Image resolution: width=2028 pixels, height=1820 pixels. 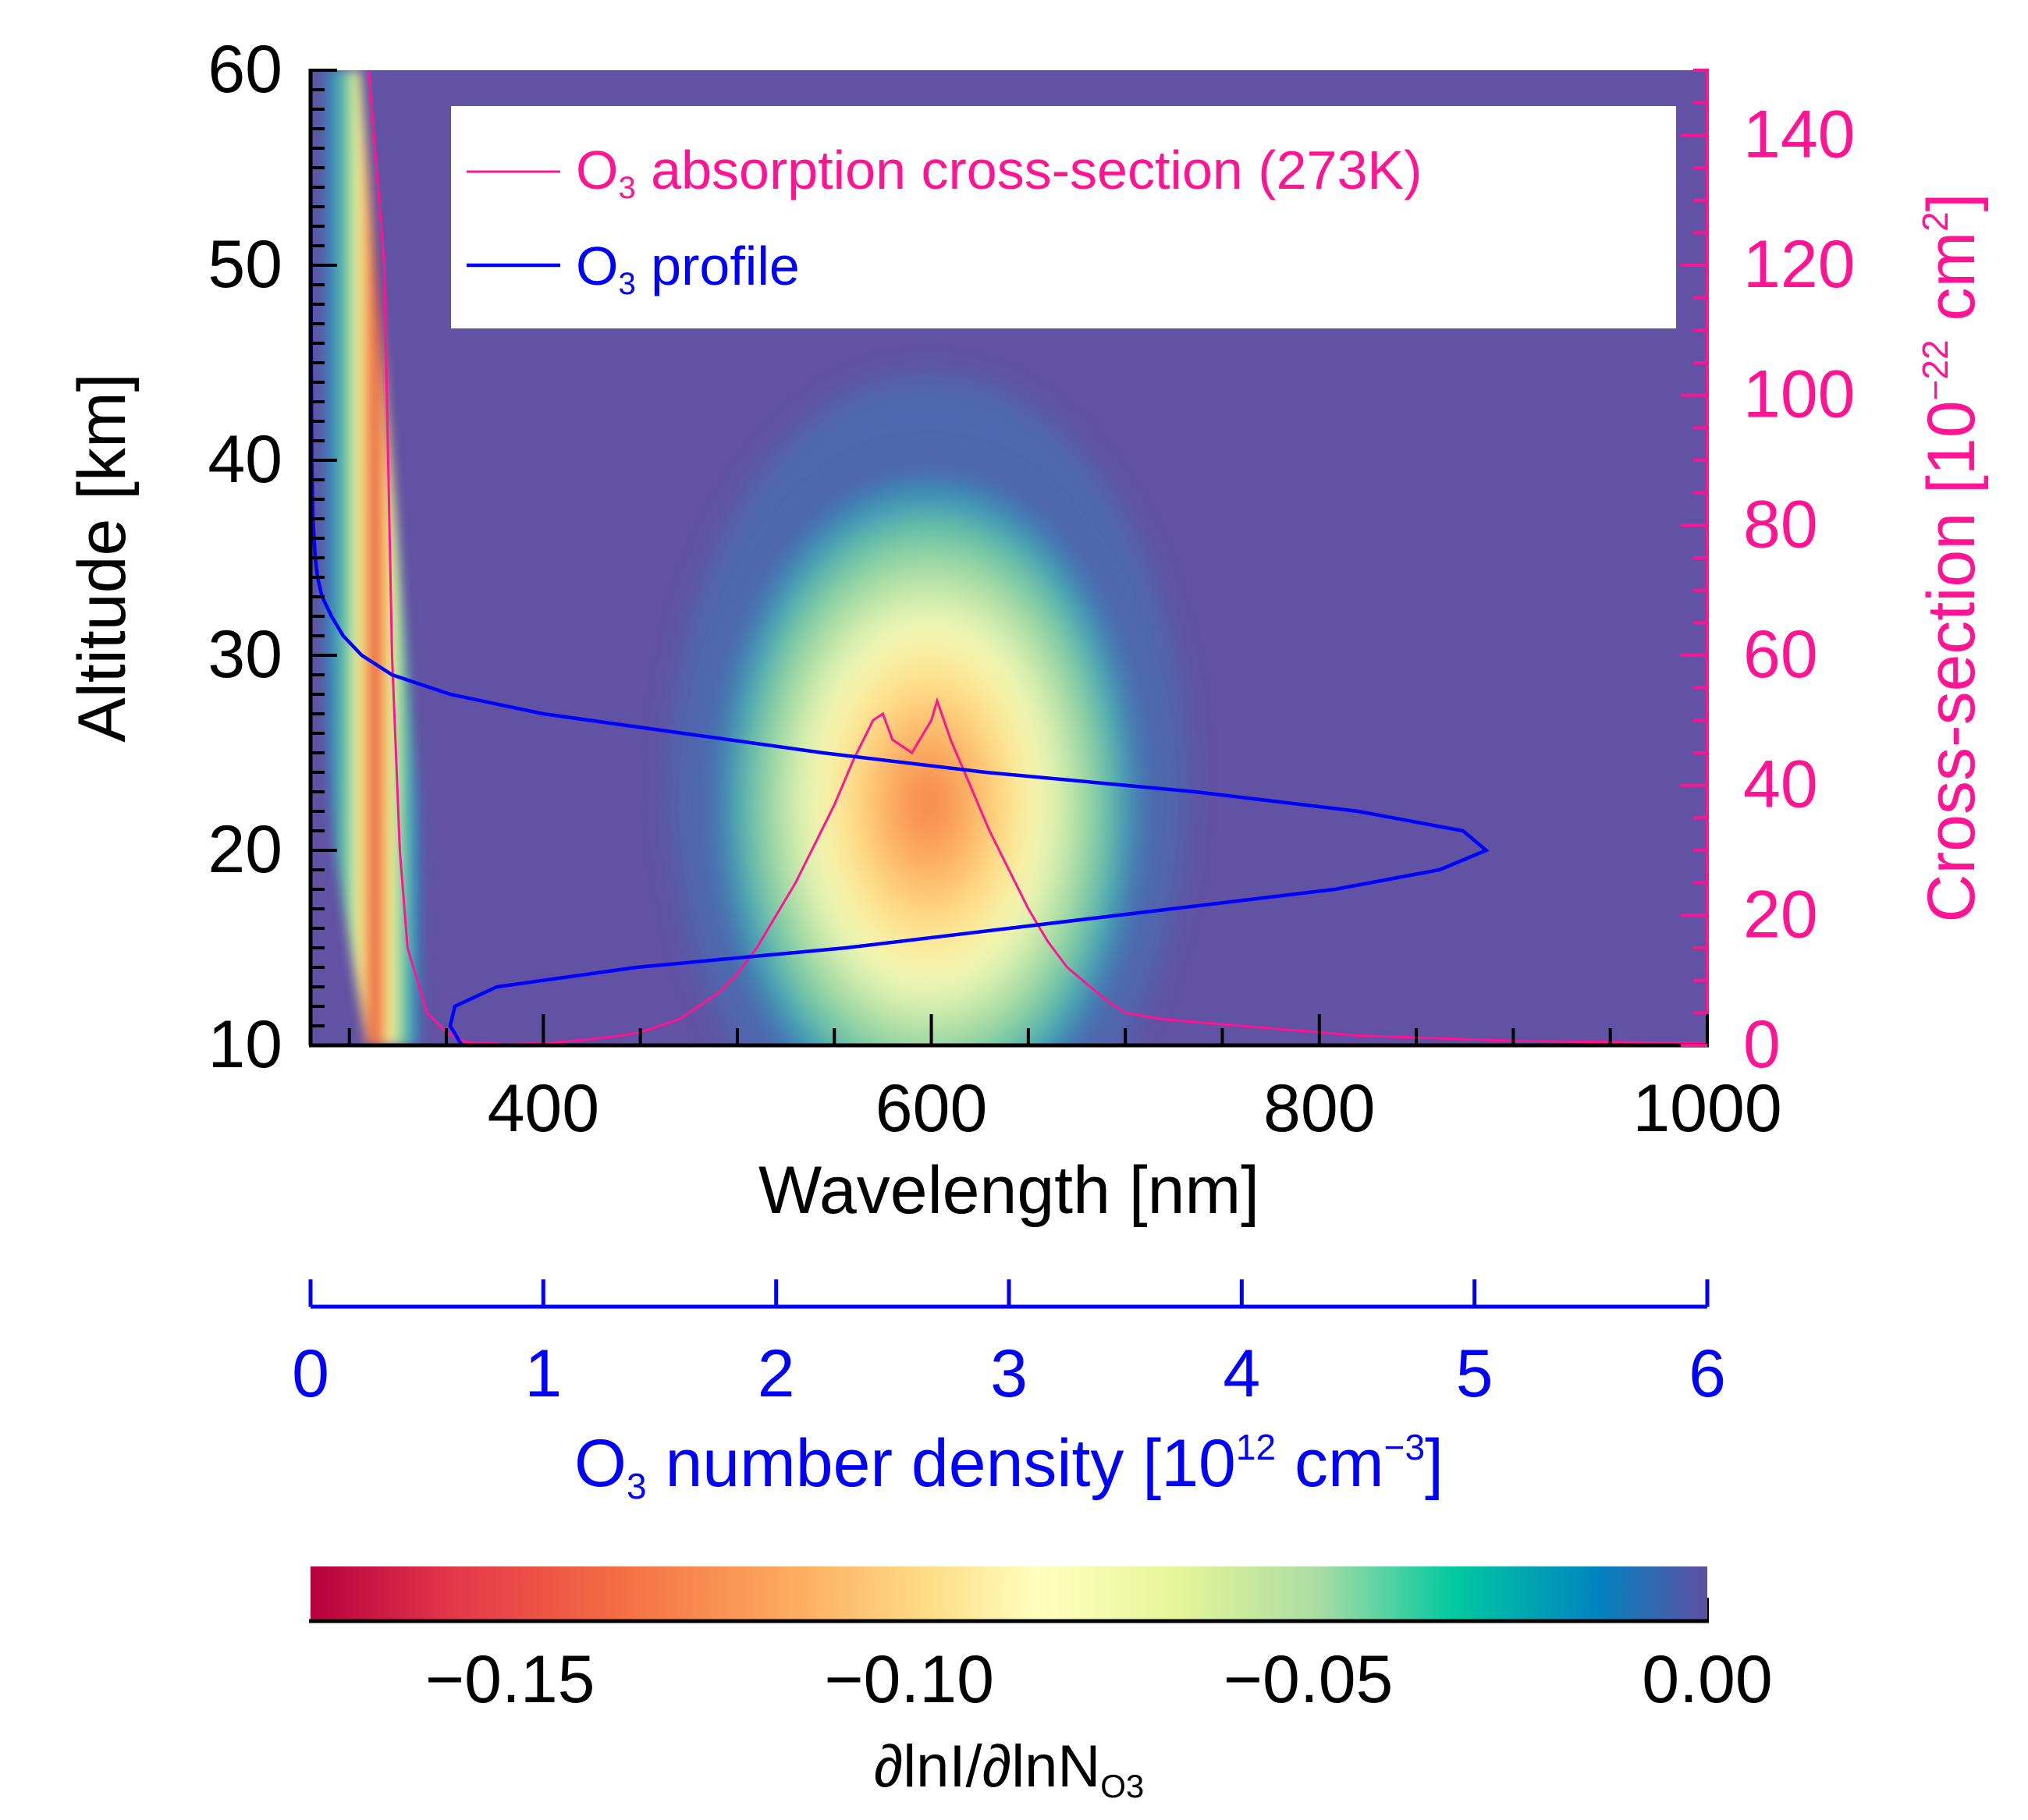 I want to click on y-axis-tick-label: 20, so click(x=245, y=849).